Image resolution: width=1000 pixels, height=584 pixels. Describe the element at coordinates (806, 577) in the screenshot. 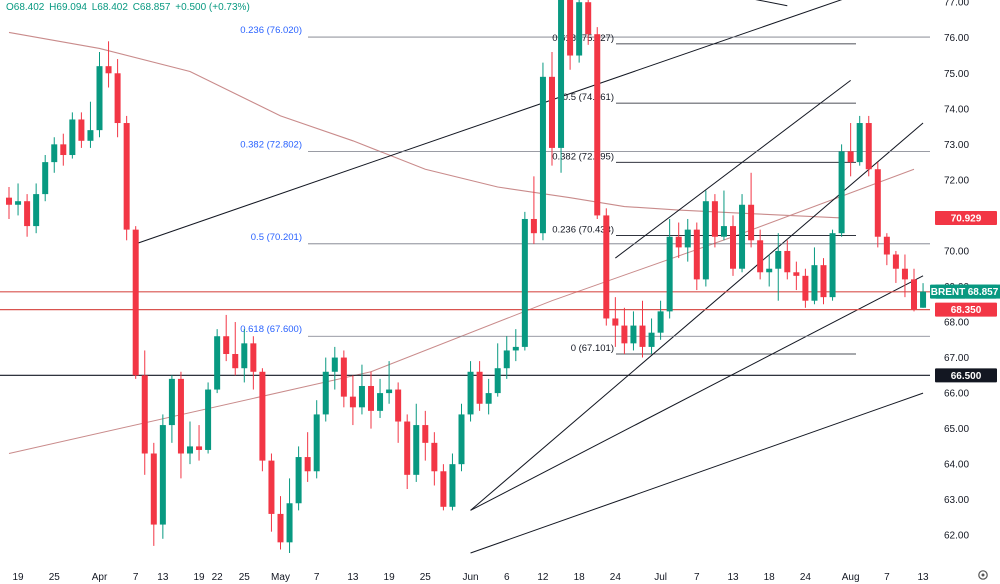

I see `time-tick-22: 24` at that location.